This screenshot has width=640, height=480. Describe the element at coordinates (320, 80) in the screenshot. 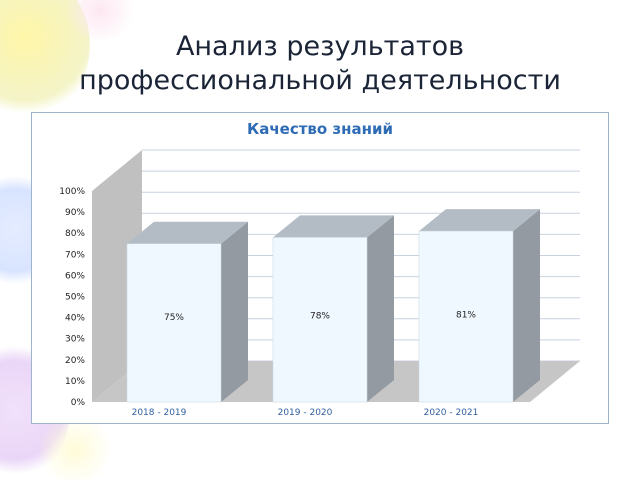

I see `slide-title-line-2: профессиональной деятельности` at that location.